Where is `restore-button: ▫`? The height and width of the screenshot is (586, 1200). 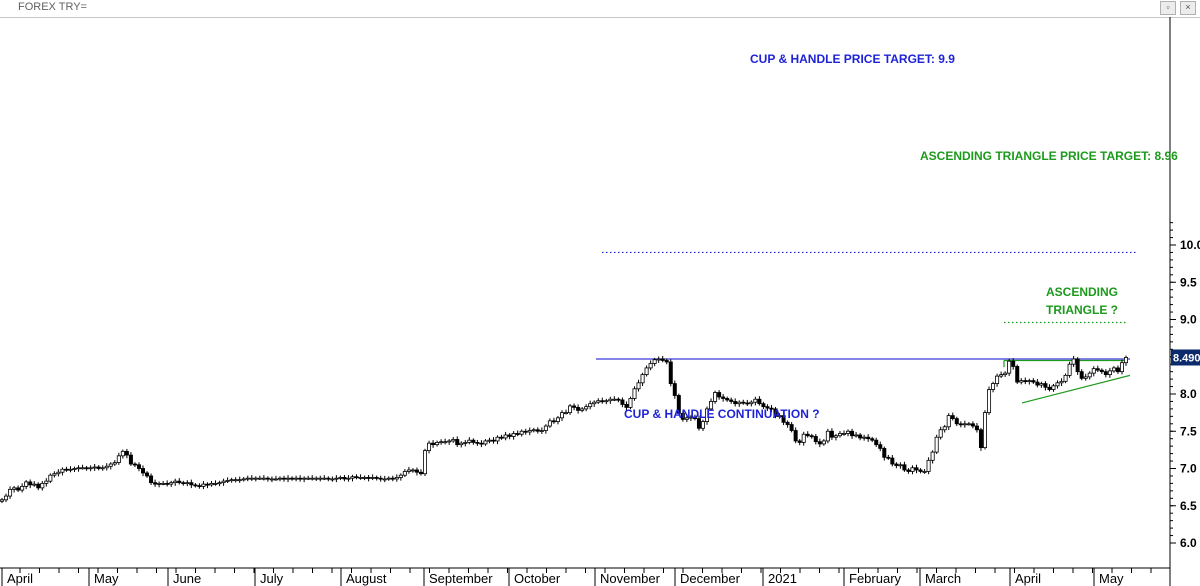
restore-button: ▫ is located at coordinates (1168, 8).